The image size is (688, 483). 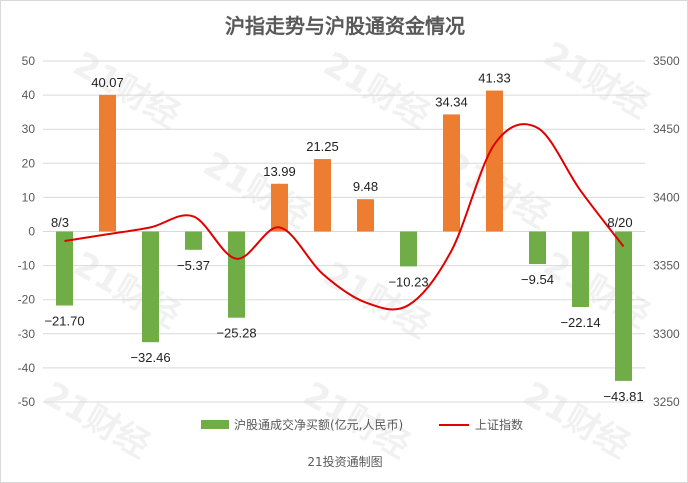 What do you see at coordinates (150, 287) in the screenshot?
I see `bar-8/5` at bounding box center [150, 287].